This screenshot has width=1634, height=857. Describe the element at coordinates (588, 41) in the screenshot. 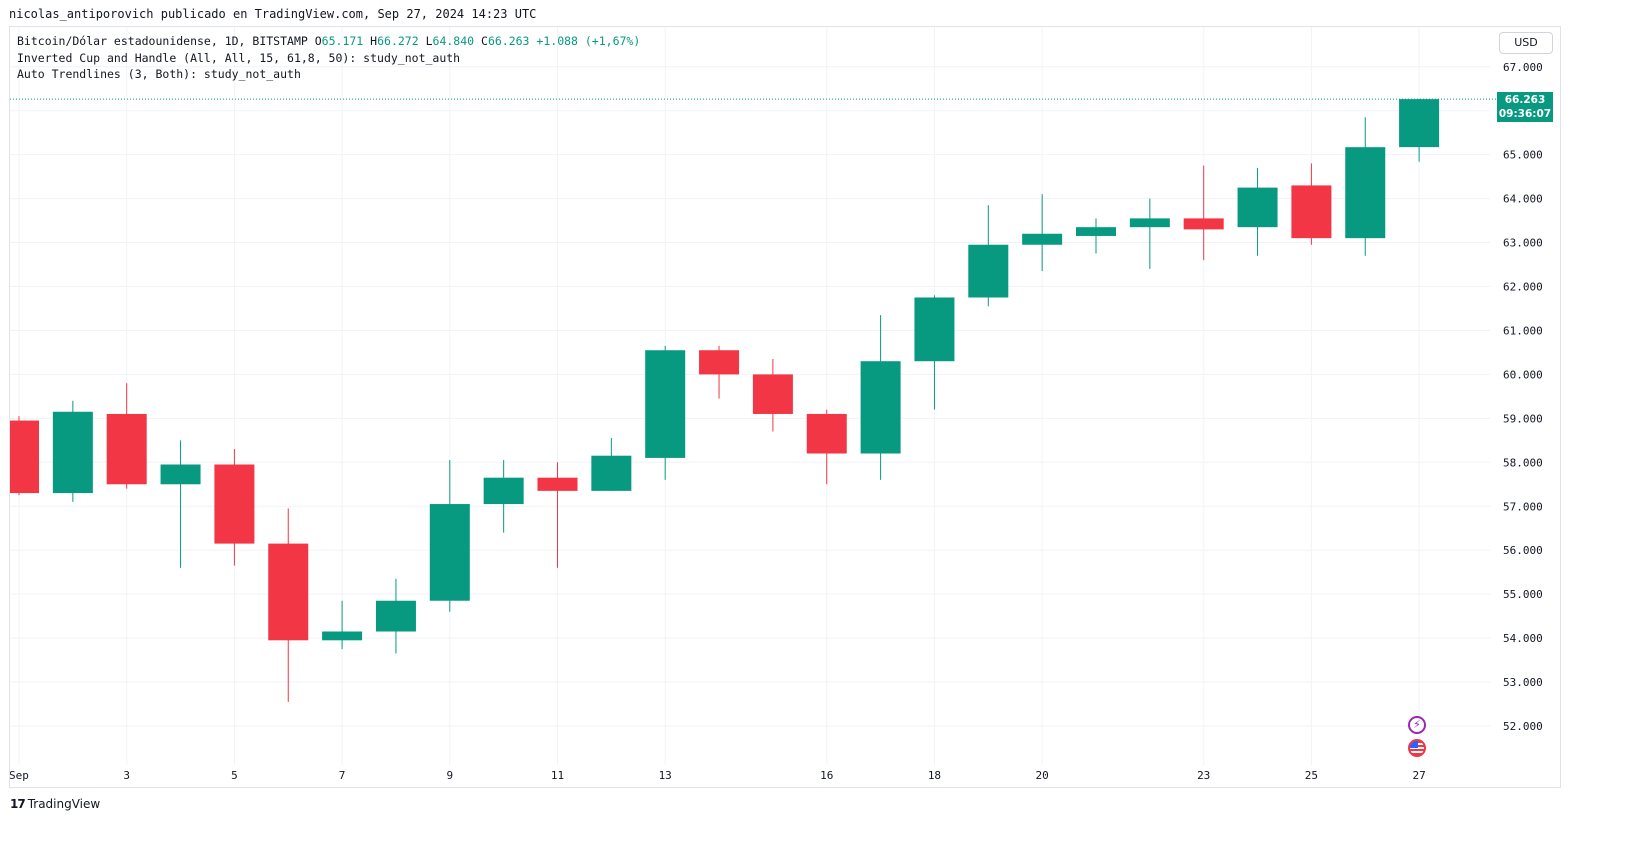

I see `legend-change: +1.088 (+1,67%)` at that location.